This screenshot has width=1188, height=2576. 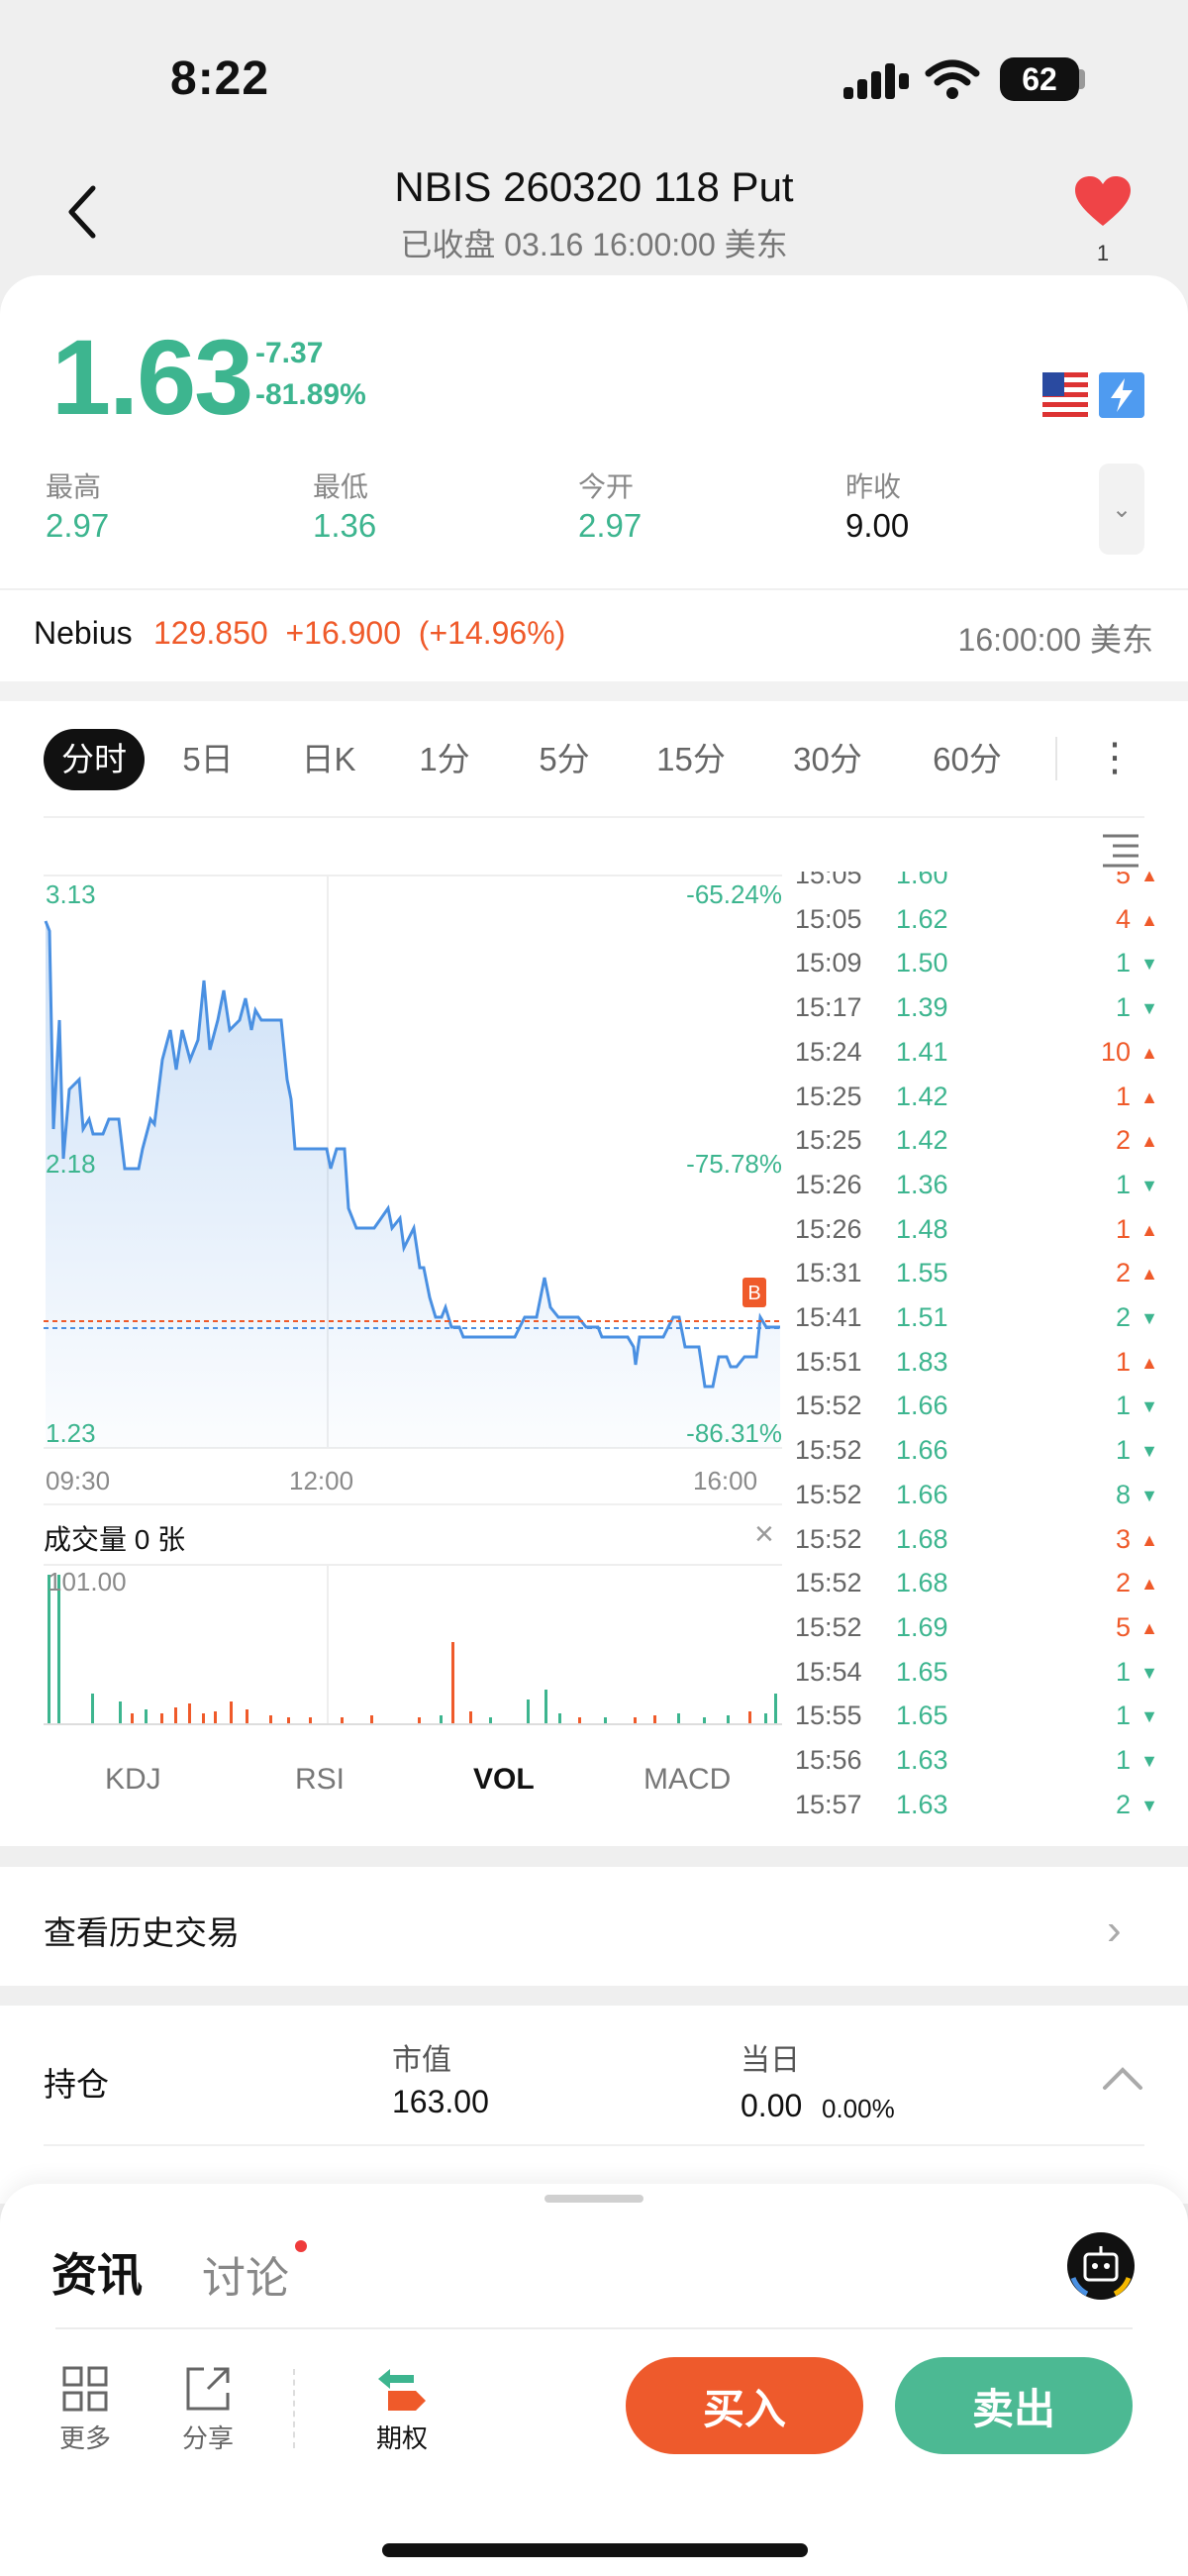 What do you see at coordinates (1115, 757) in the screenshot?
I see `more-options-icon: ⋮` at bounding box center [1115, 757].